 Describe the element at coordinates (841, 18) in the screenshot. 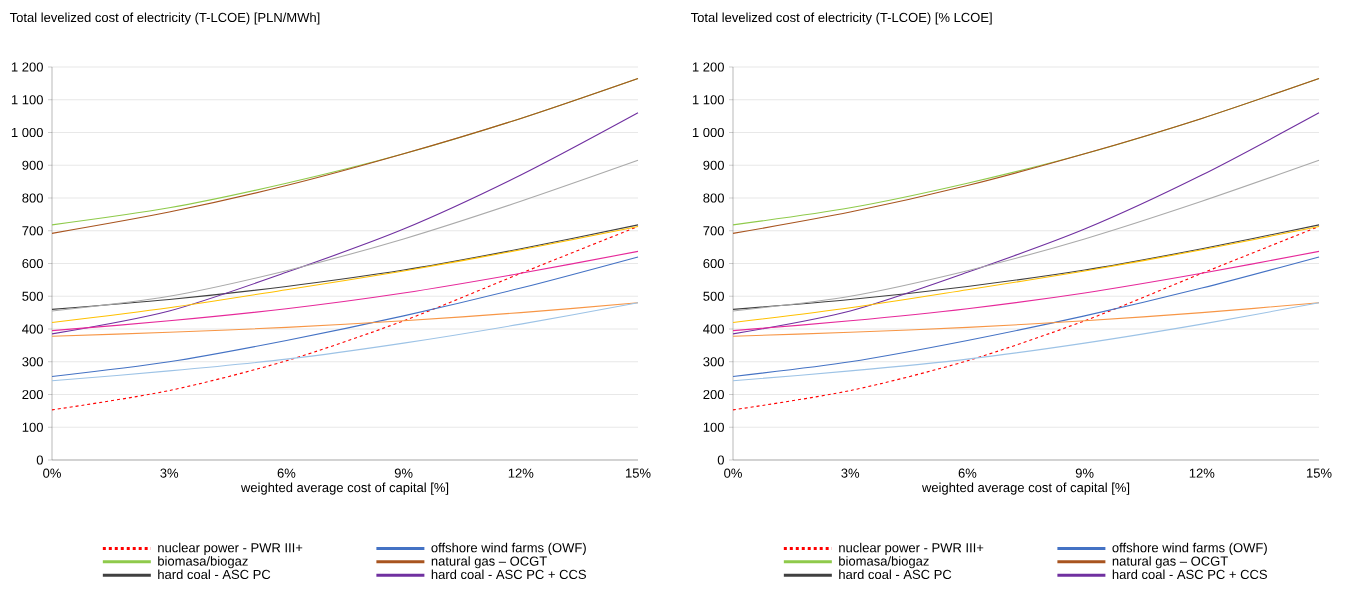

I see `chart-title: Total levelized cost of electricity (T-LCOE) [% LCOE]` at that location.